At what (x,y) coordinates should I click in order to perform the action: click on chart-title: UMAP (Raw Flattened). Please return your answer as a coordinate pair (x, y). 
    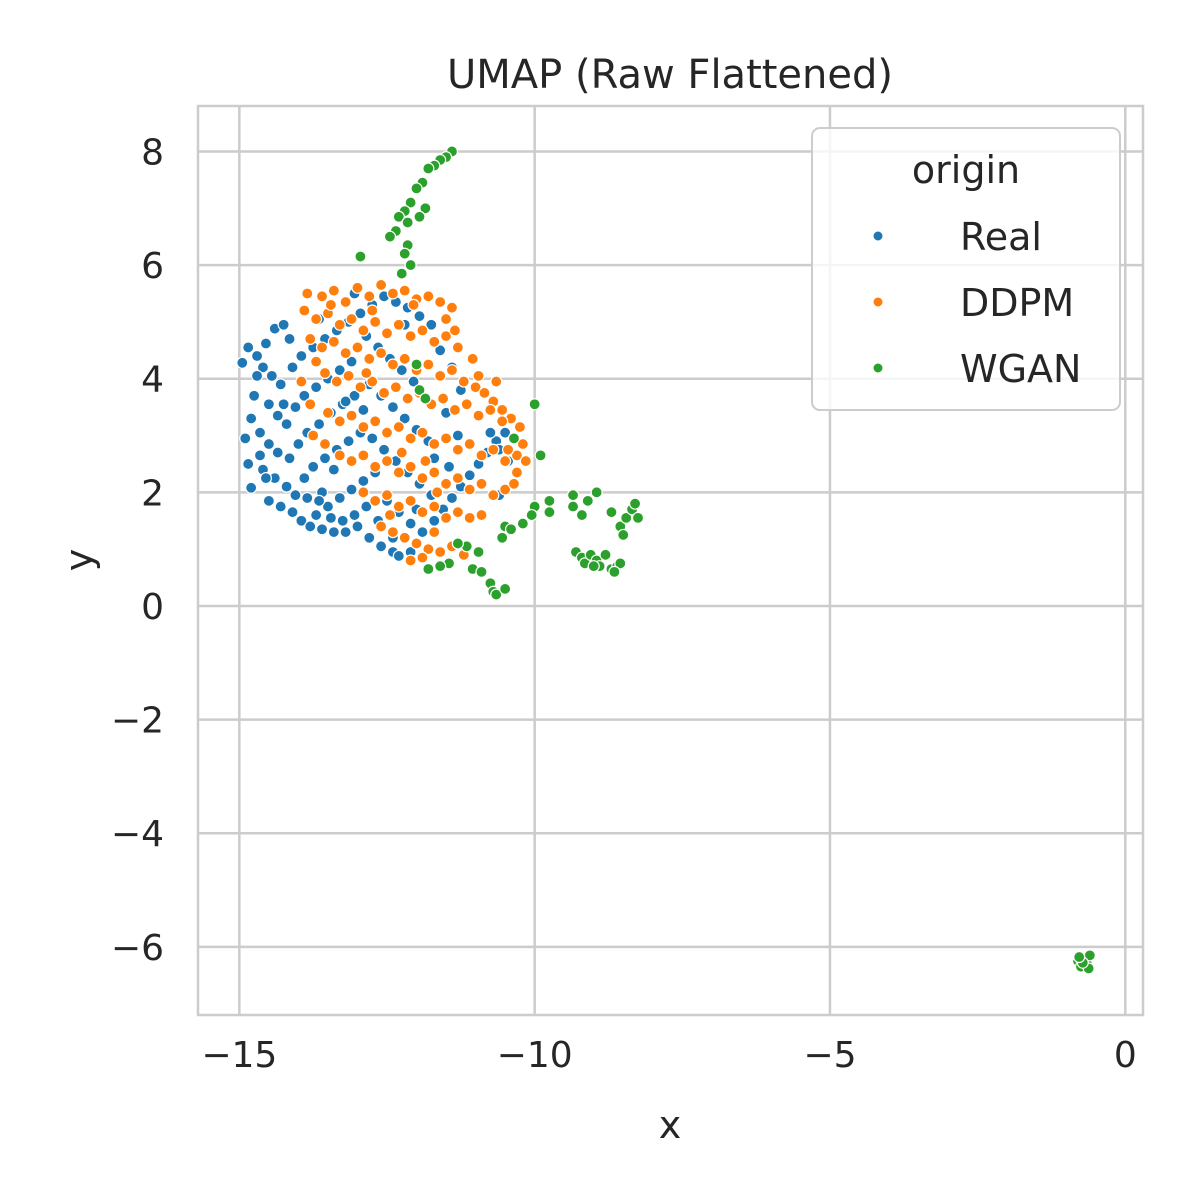
    Looking at the image, I should click on (670, 75).